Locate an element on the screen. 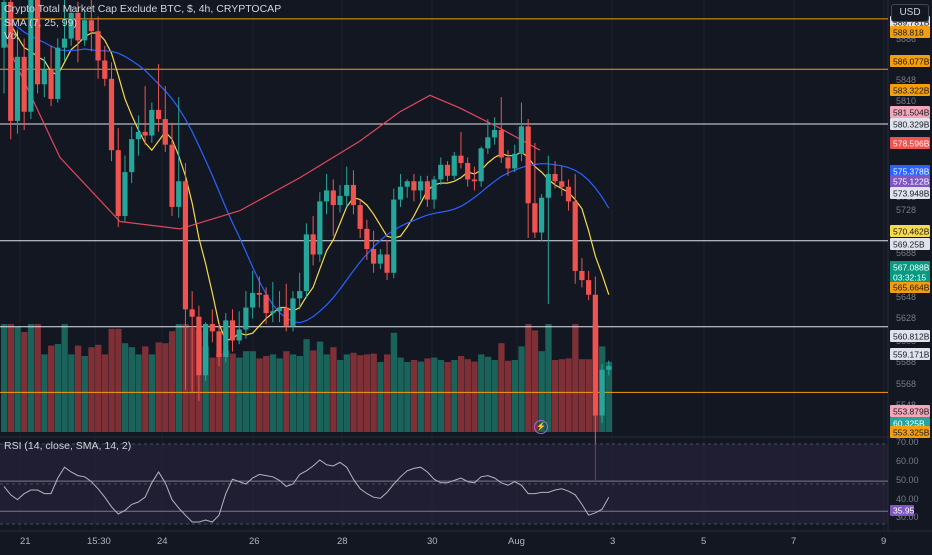 The width and height of the screenshot is (932, 555). price-label-text: 559.171B is located at coordinates (911, 355).